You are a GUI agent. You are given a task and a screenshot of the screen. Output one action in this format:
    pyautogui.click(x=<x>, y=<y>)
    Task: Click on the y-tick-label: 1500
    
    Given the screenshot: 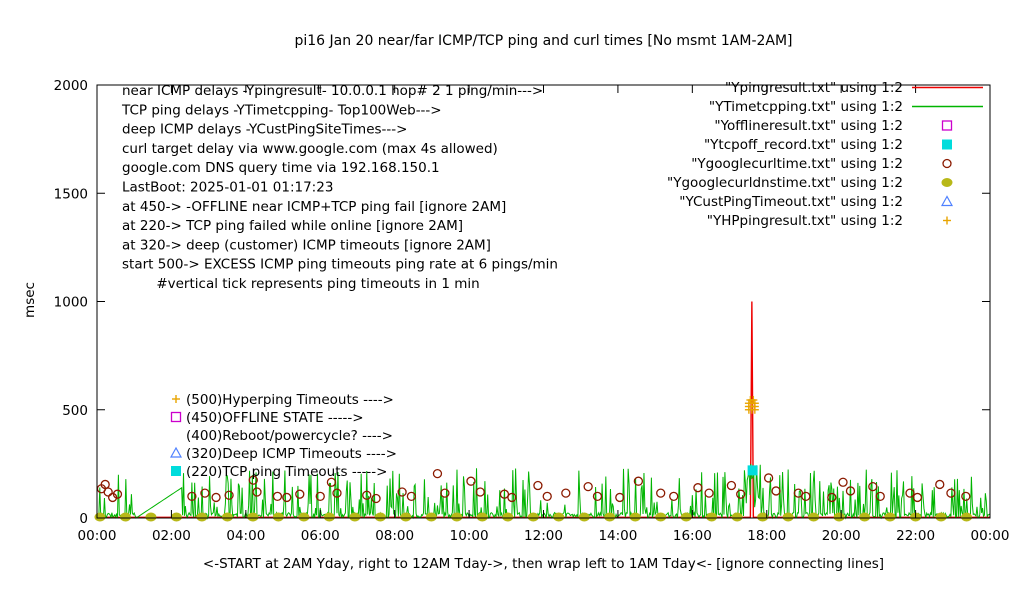 What is the action you would take?
    pyautogui.click(x=71, y=194)
    